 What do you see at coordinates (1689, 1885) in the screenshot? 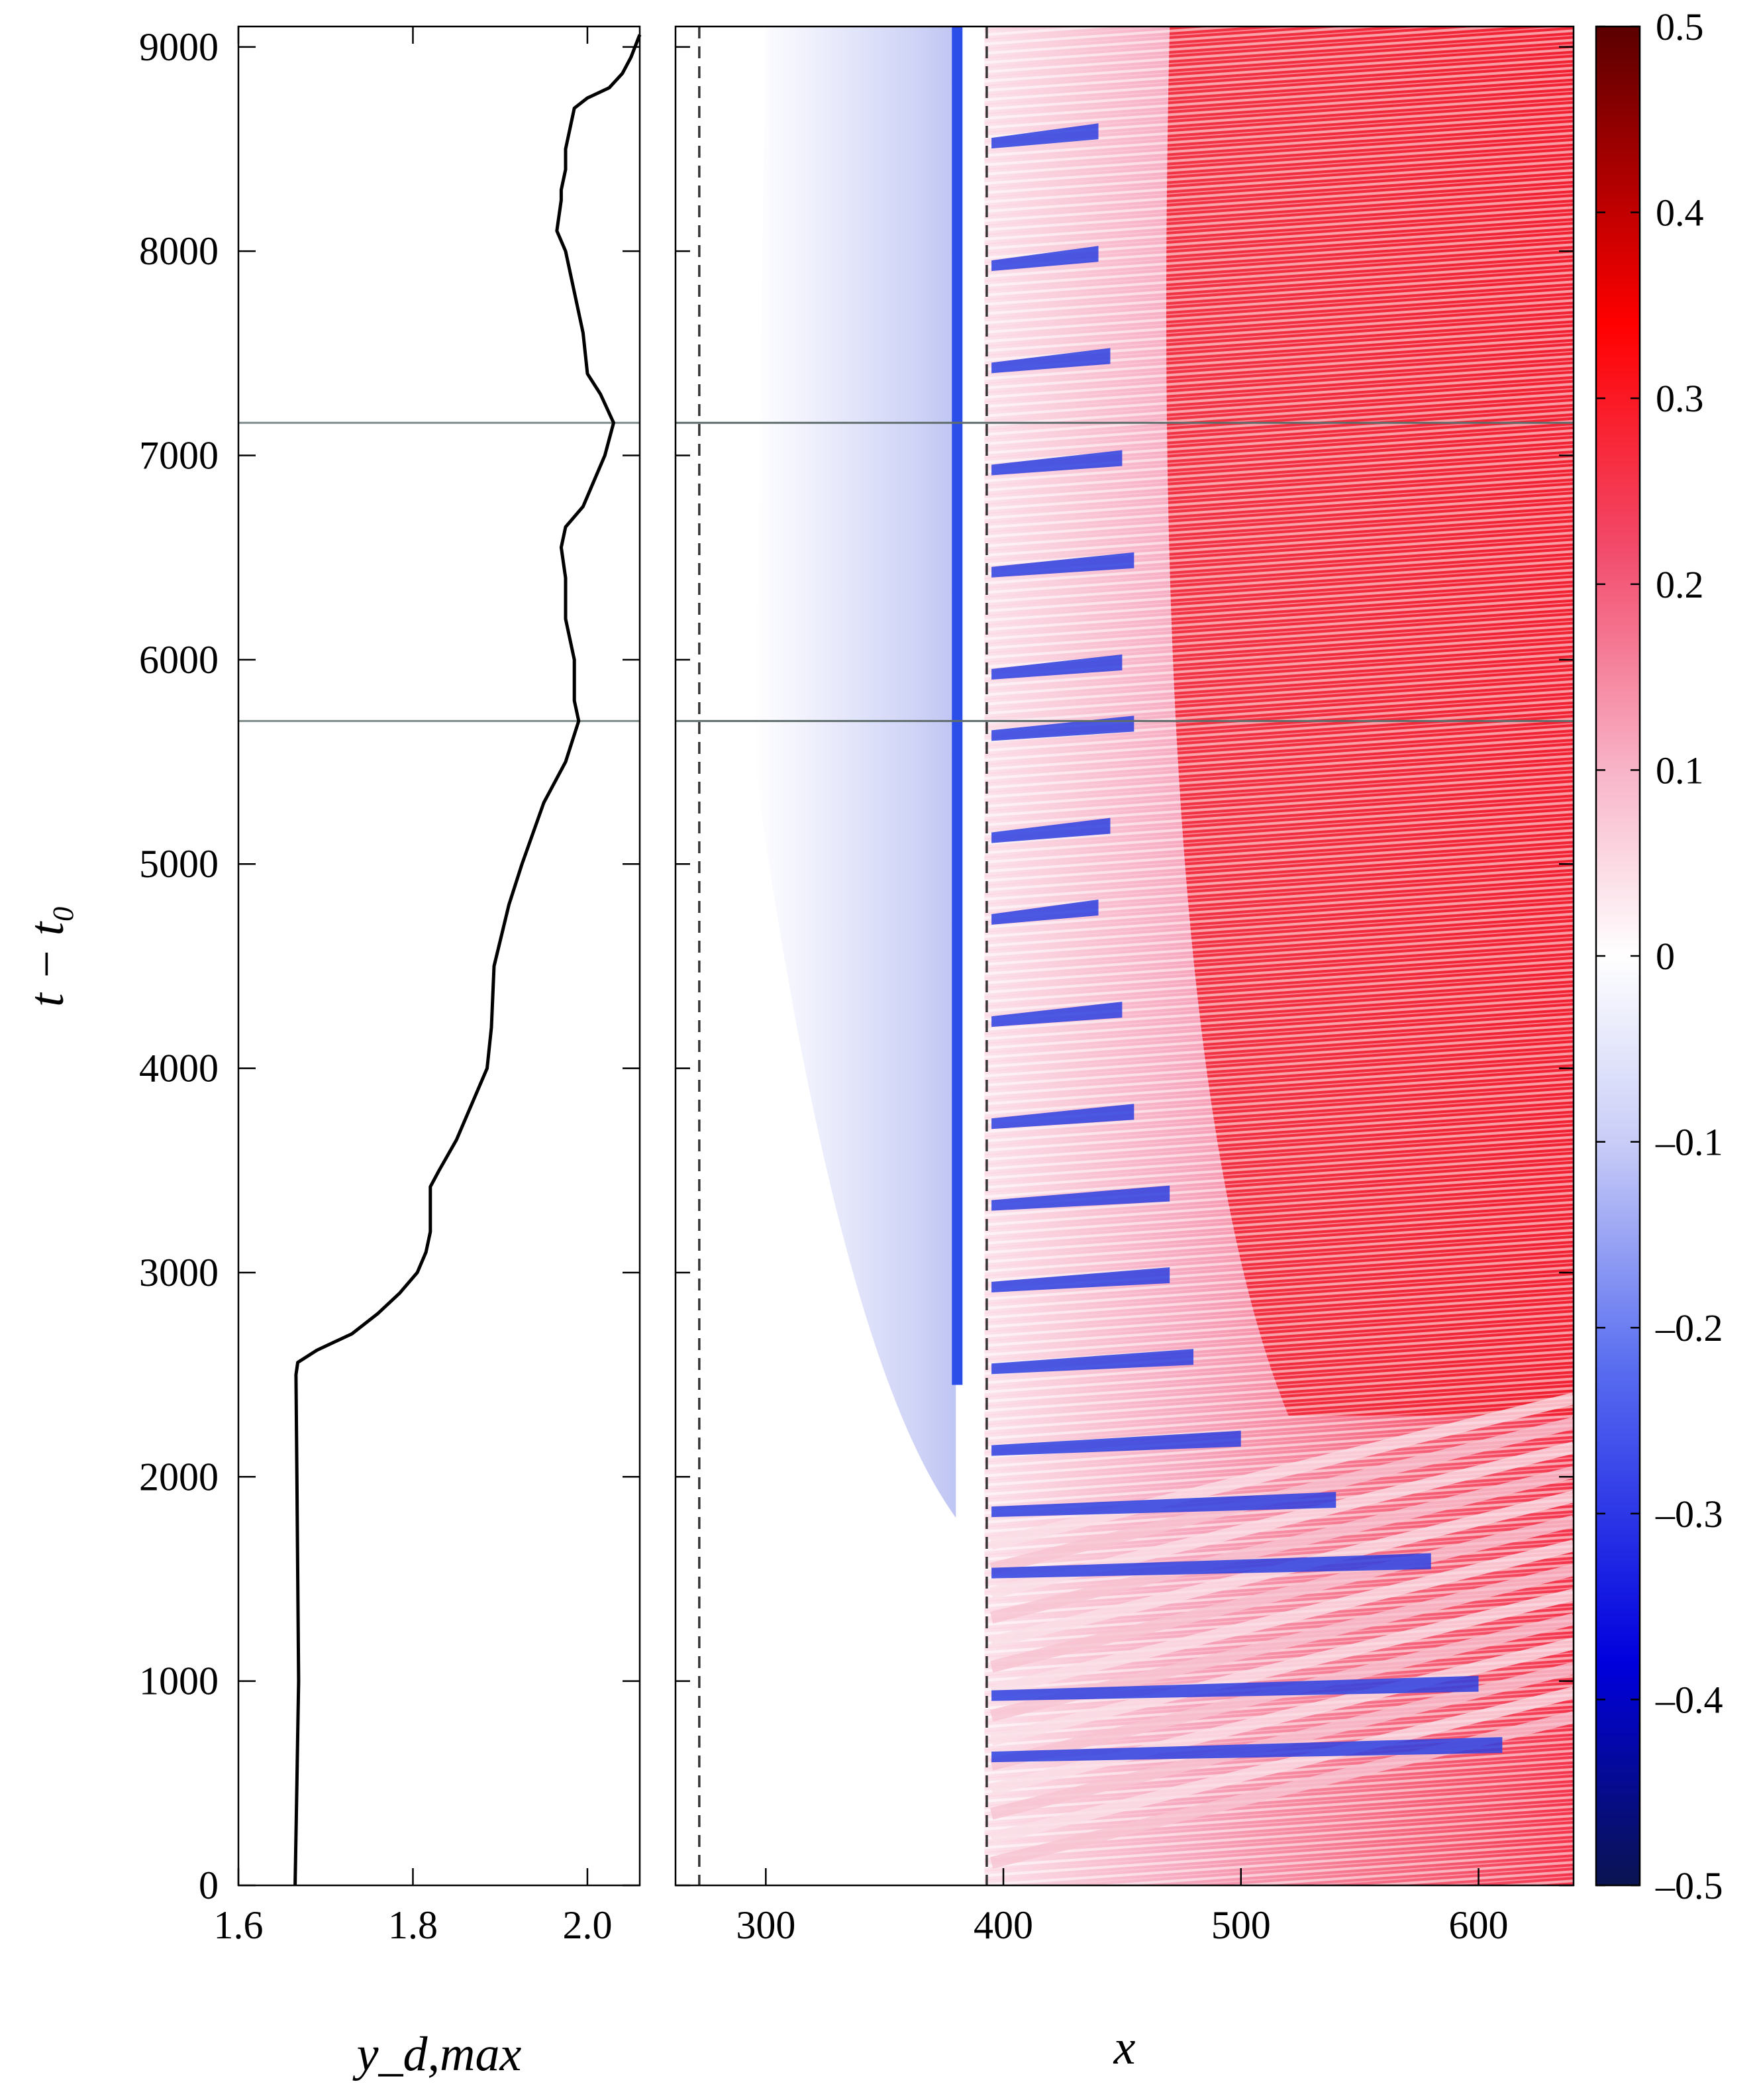
I see `colorbar-tick-label: –0.5` at bounding box center [1689, 1885].